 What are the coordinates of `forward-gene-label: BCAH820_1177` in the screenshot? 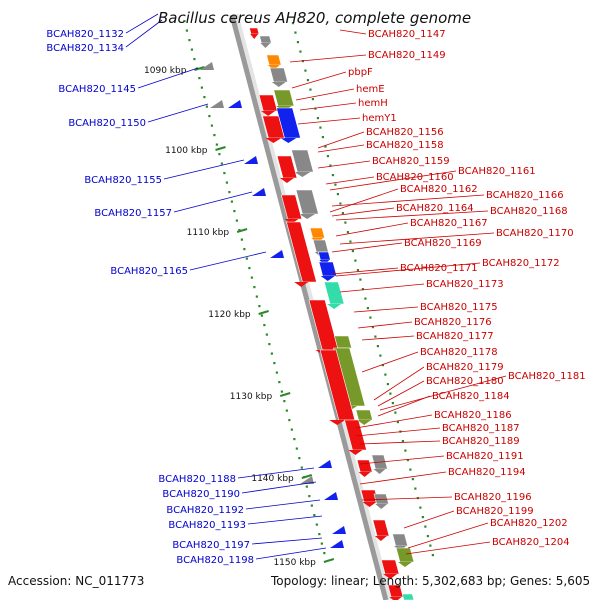 It's located at (455, 336).